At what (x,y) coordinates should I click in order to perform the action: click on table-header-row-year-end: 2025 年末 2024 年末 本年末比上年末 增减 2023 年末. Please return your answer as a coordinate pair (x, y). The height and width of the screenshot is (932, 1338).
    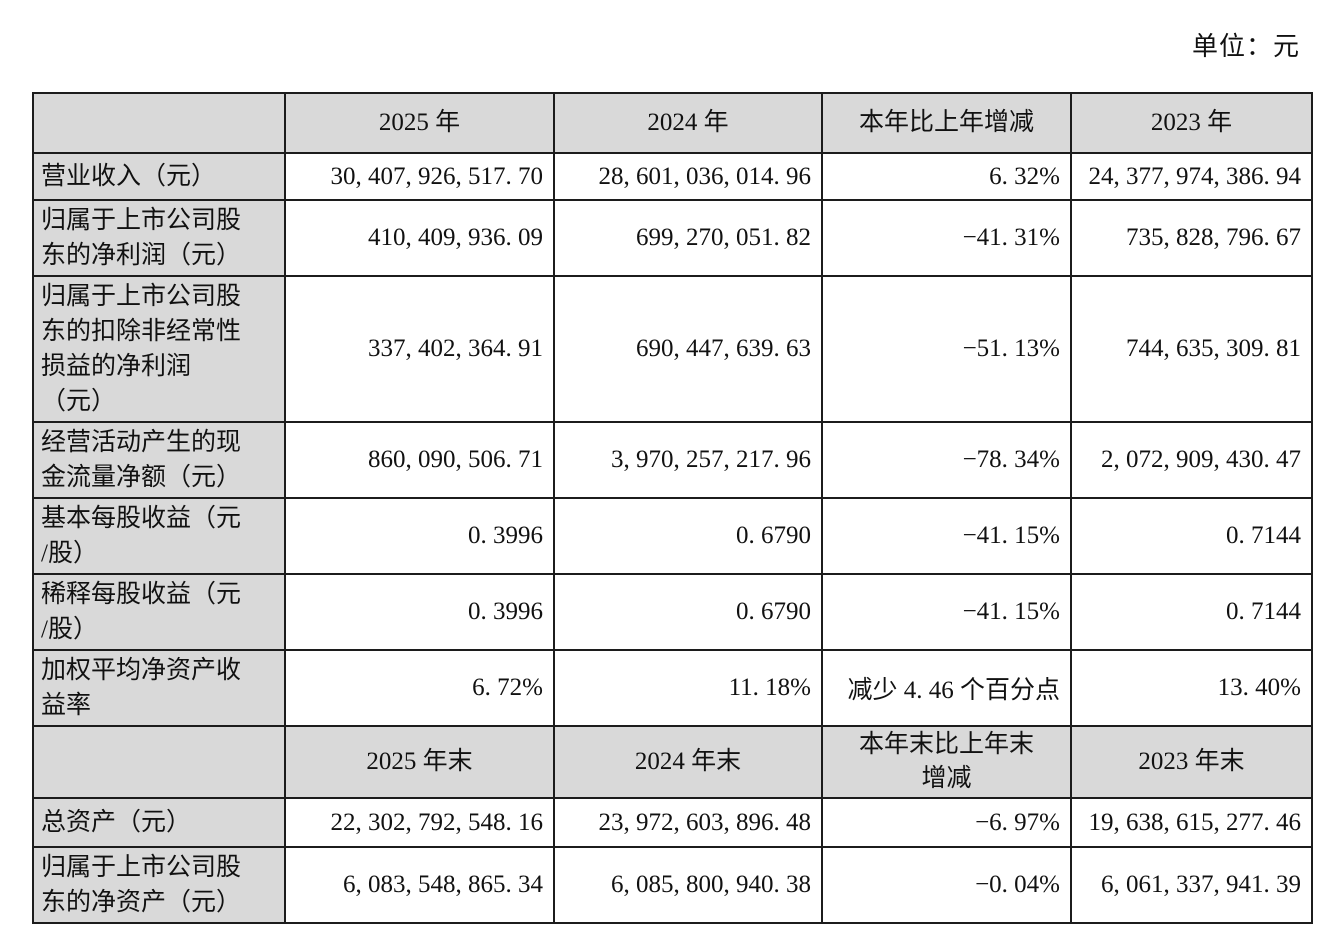
    Looking at the image, I should click on (672, 762).